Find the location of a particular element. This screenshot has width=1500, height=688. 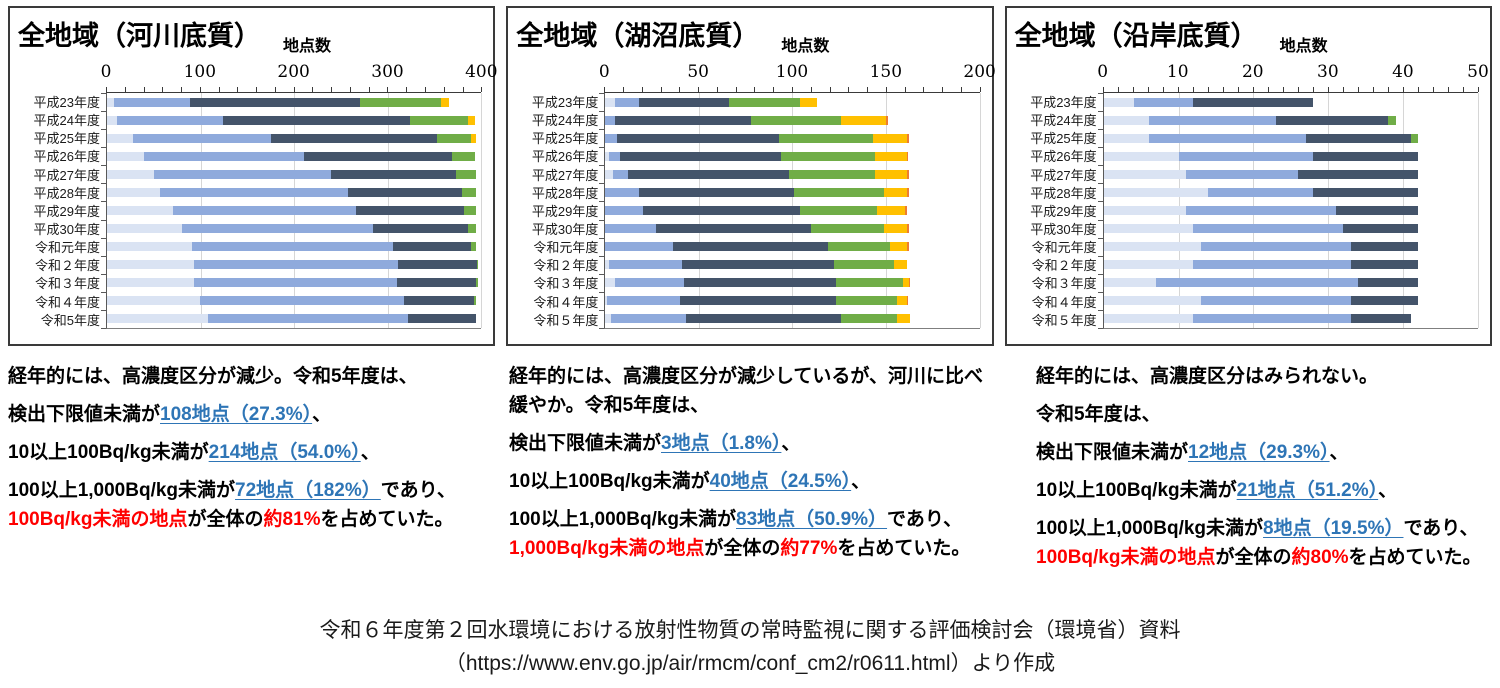

bar-row-平成25年度 is located at coordinates (294, 138).